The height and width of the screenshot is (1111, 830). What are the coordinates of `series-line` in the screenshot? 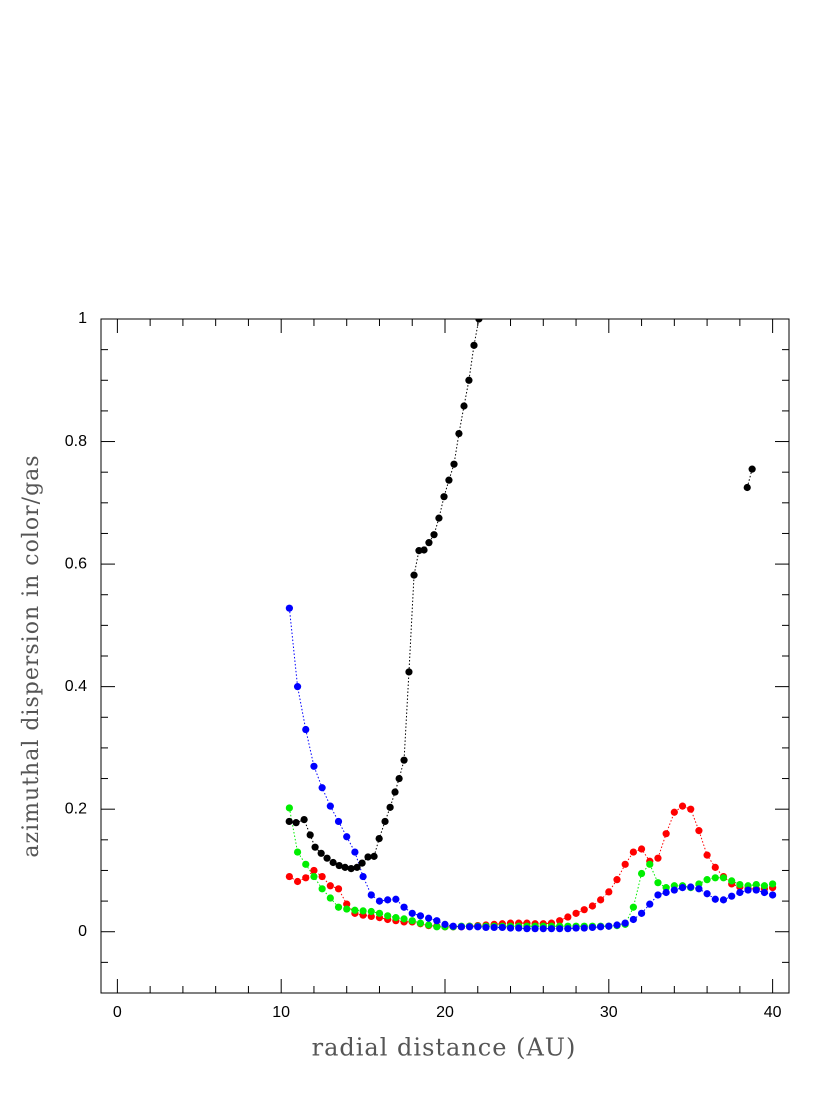 It's located at (530, 867).